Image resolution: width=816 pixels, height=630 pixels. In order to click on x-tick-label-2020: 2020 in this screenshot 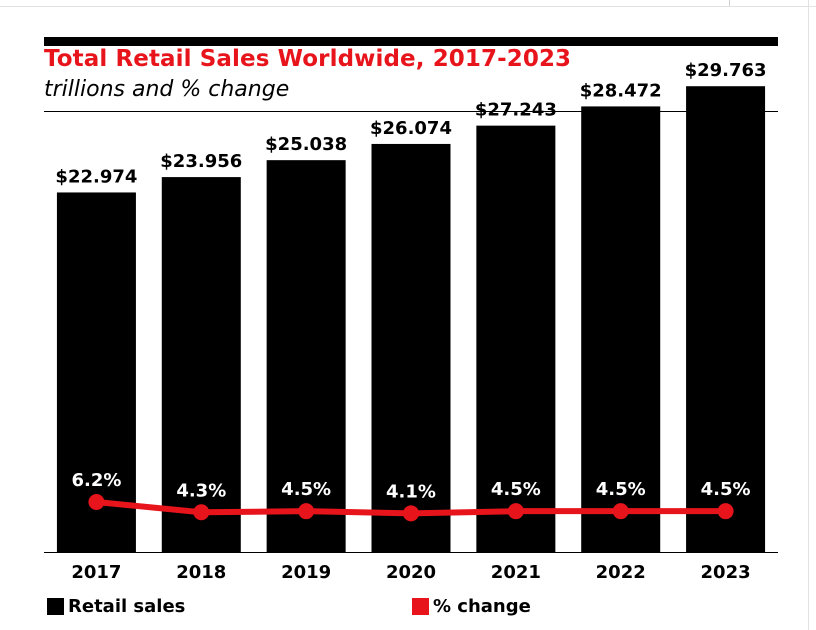, I will do `click(411, 572)`.